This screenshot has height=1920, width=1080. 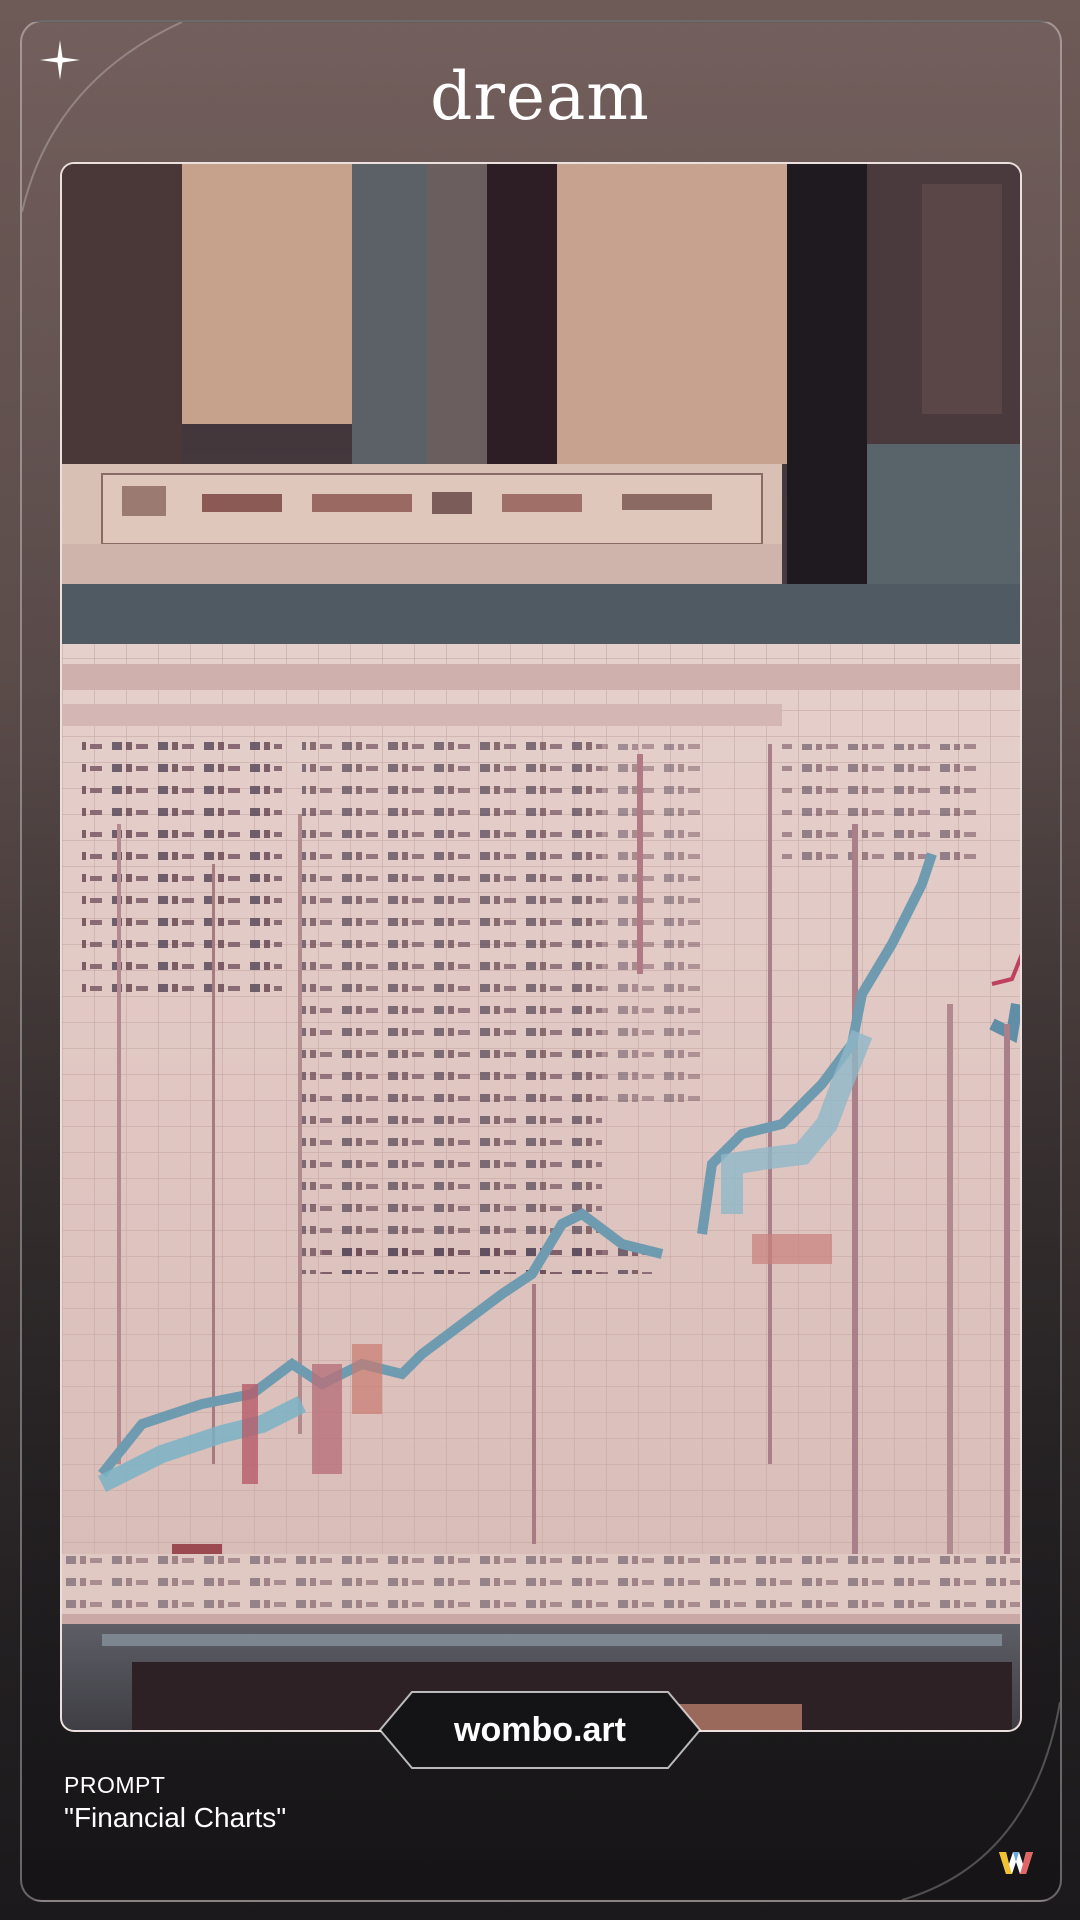 I want to click on badge-label: wombo.art, so click(x=540, y=1730).